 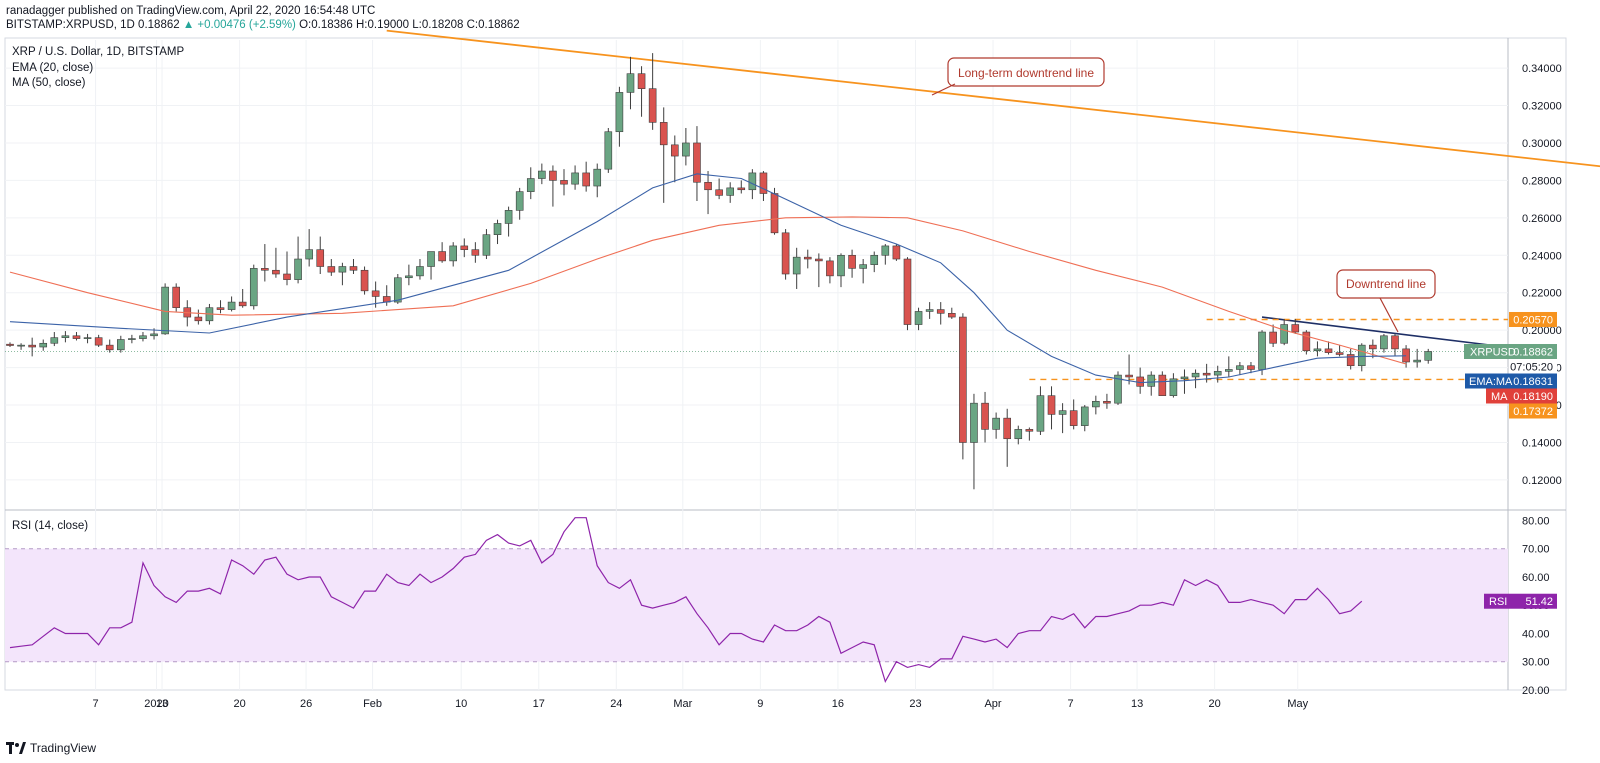 What do you see at coordinates (1536, 521) in the screenshot?
I see `rsi-tick-label: 80.00` at bounding box center [1536, 521].